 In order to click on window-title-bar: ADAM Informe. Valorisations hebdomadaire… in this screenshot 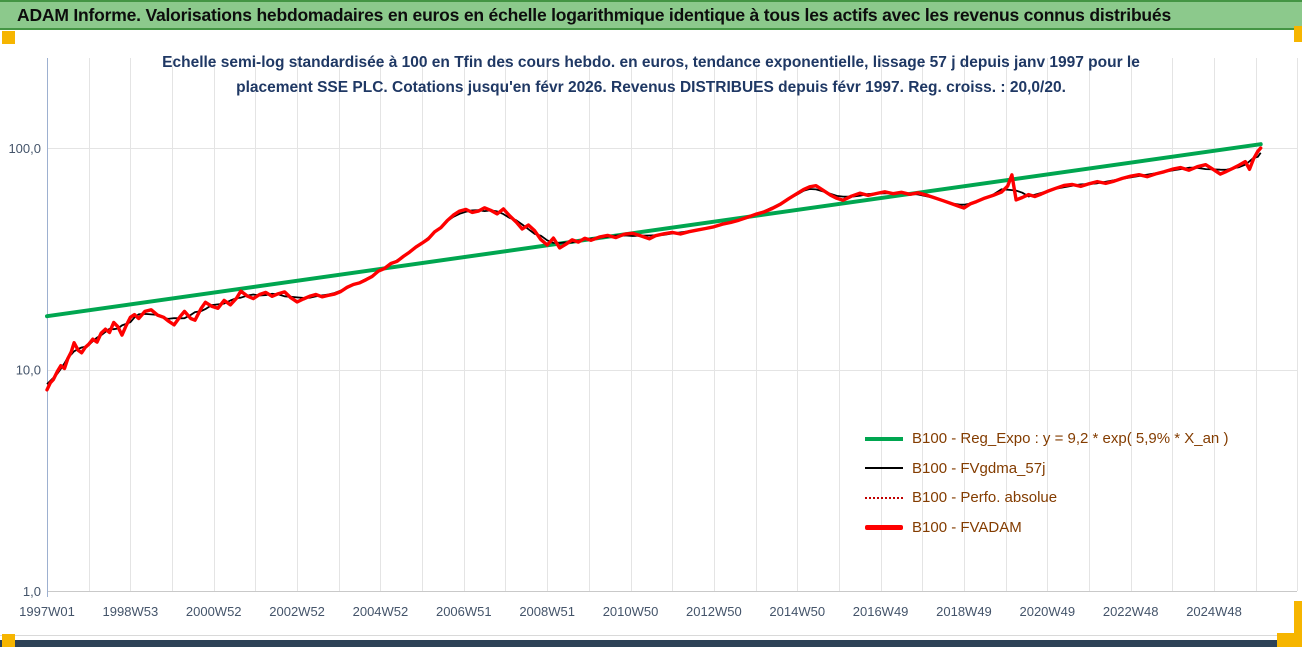, I will do `click(651, 15)`.